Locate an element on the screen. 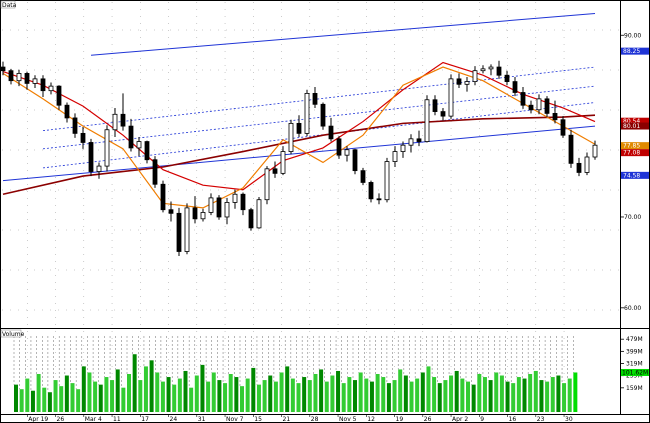 The height and width of the screenshot is (423, 650). volume-panel-name-box is located at coordinates (11, 333).